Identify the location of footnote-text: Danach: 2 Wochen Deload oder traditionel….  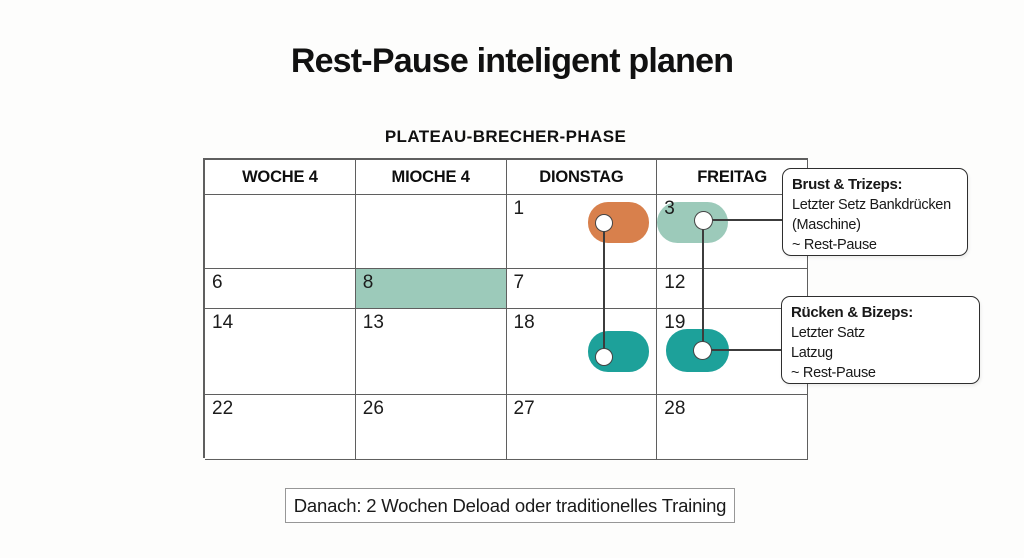
(510, 505).